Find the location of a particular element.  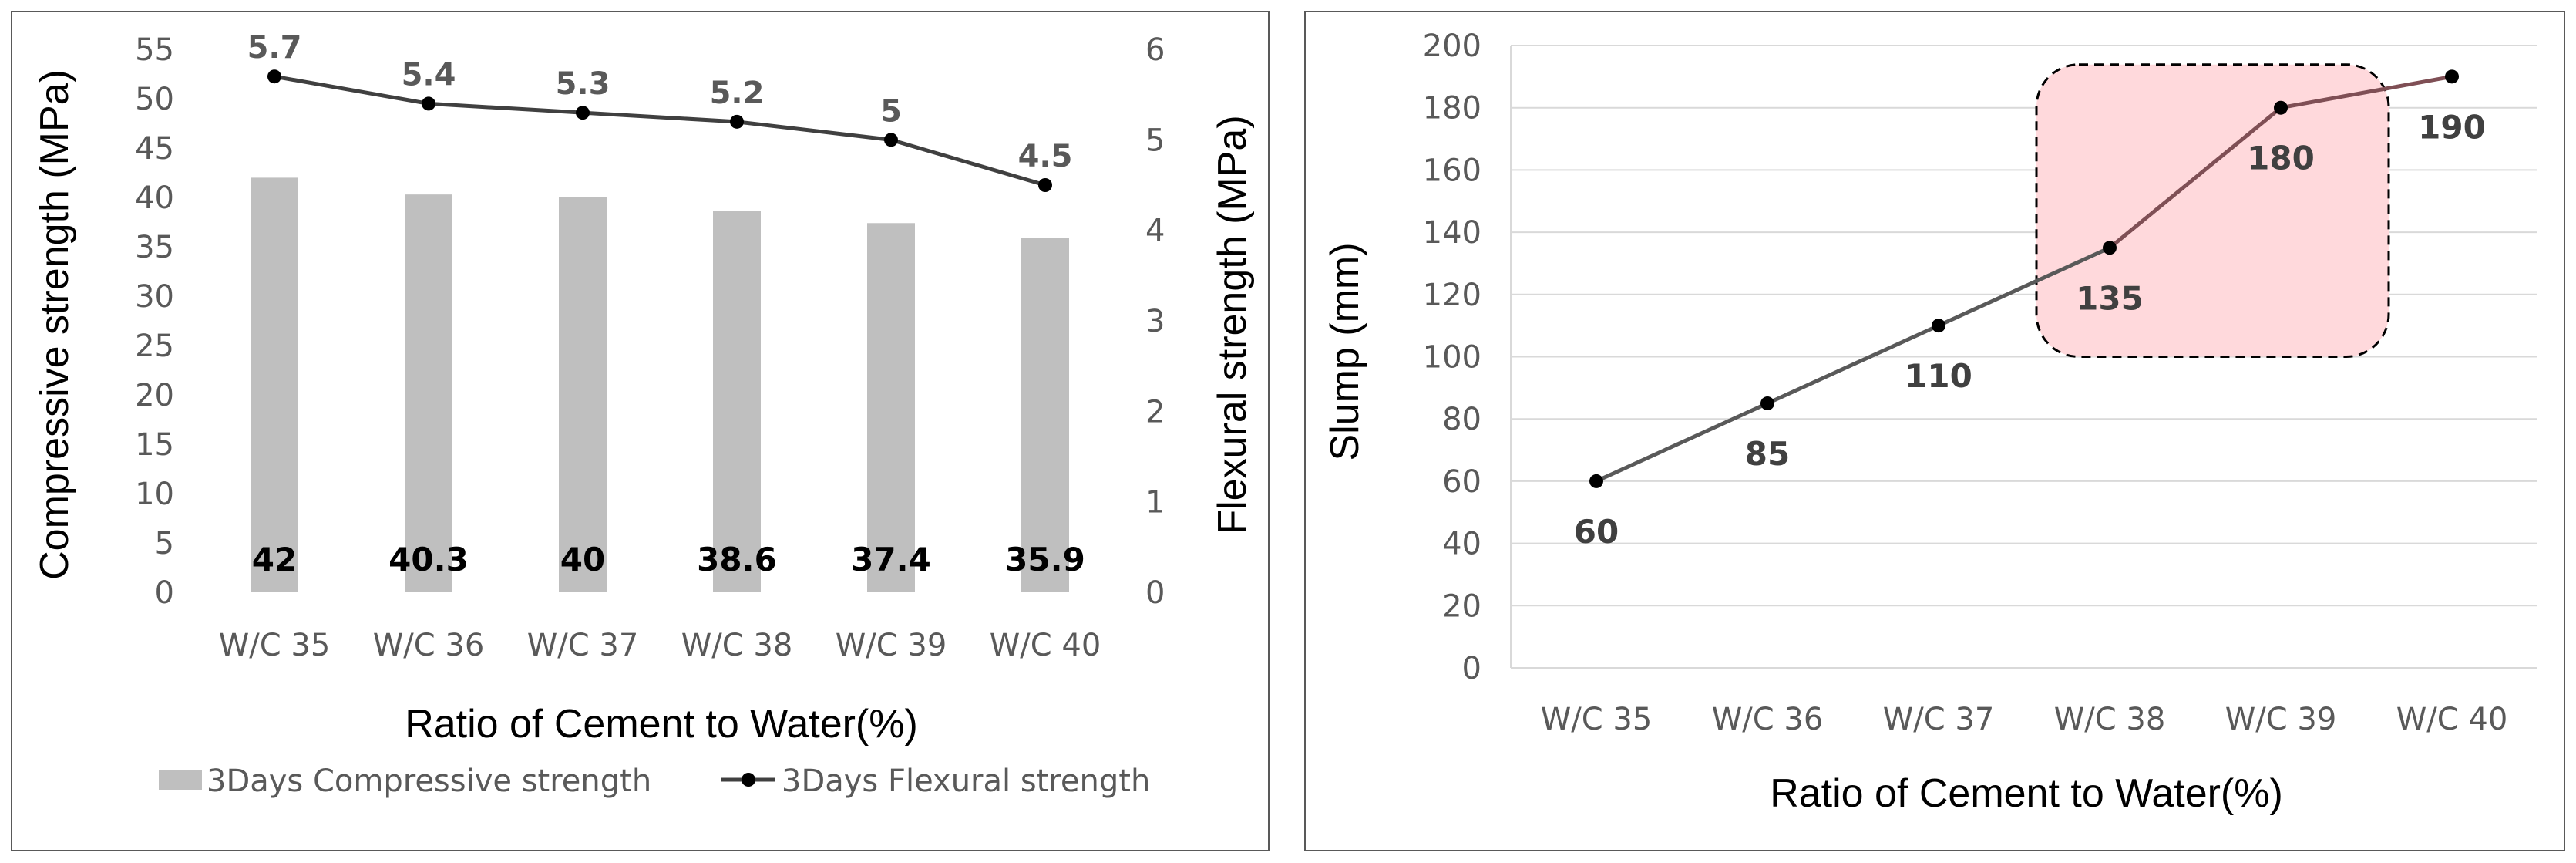

compressive-value-label: 40.3 is located at coordinates (428, 560).